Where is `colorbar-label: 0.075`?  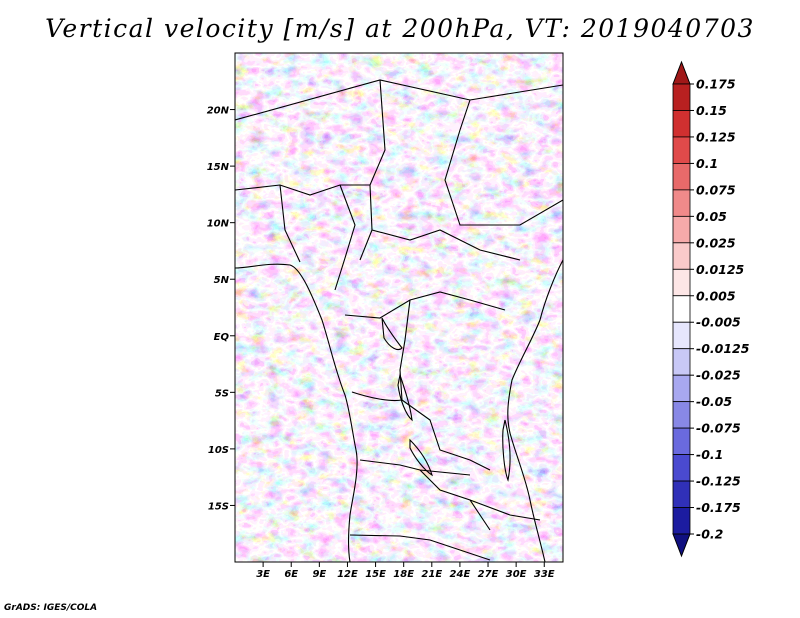
colorbar-label: 0.075 is located at coordinates (716, 189).